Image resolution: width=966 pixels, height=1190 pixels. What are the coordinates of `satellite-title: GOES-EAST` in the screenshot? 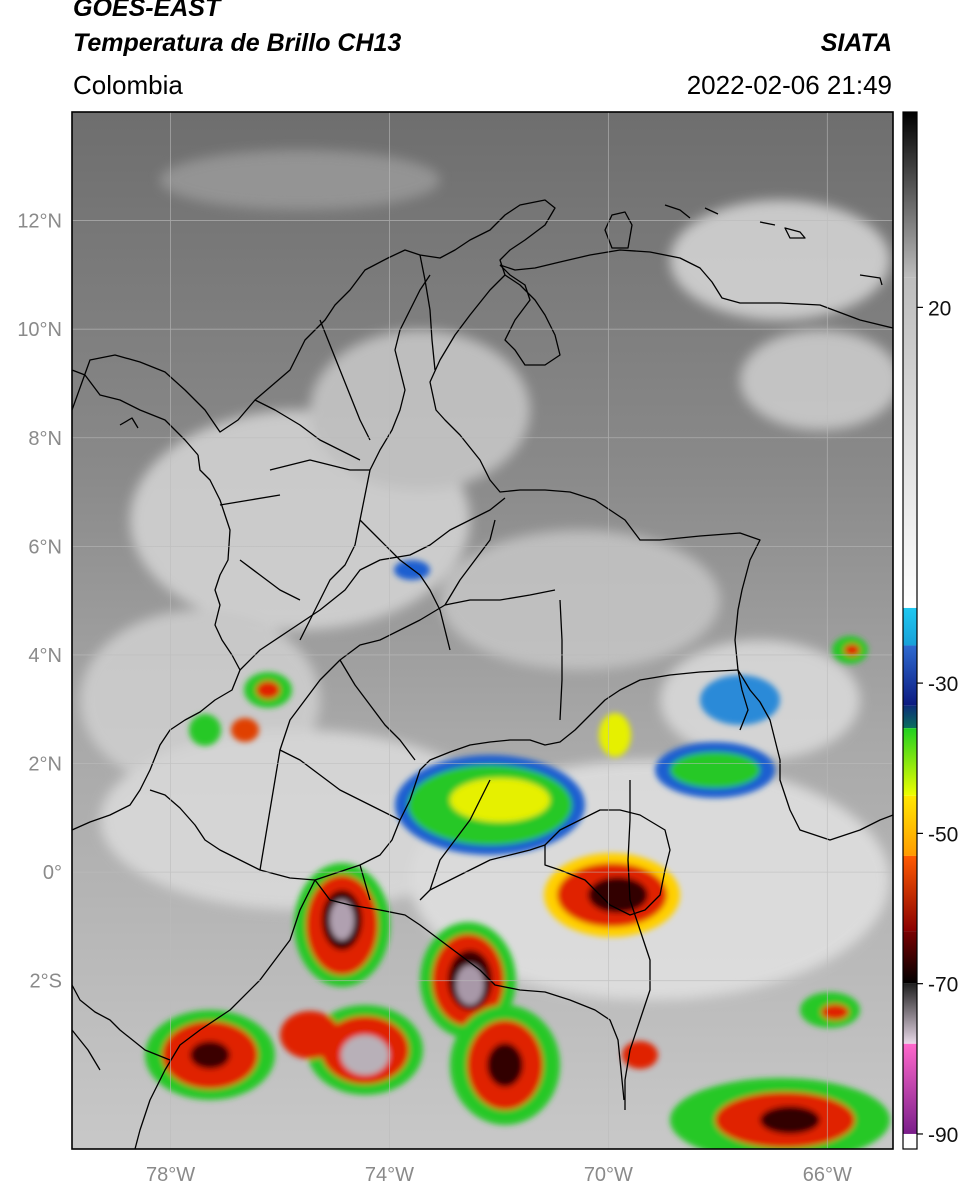 It's located at (147, 11).